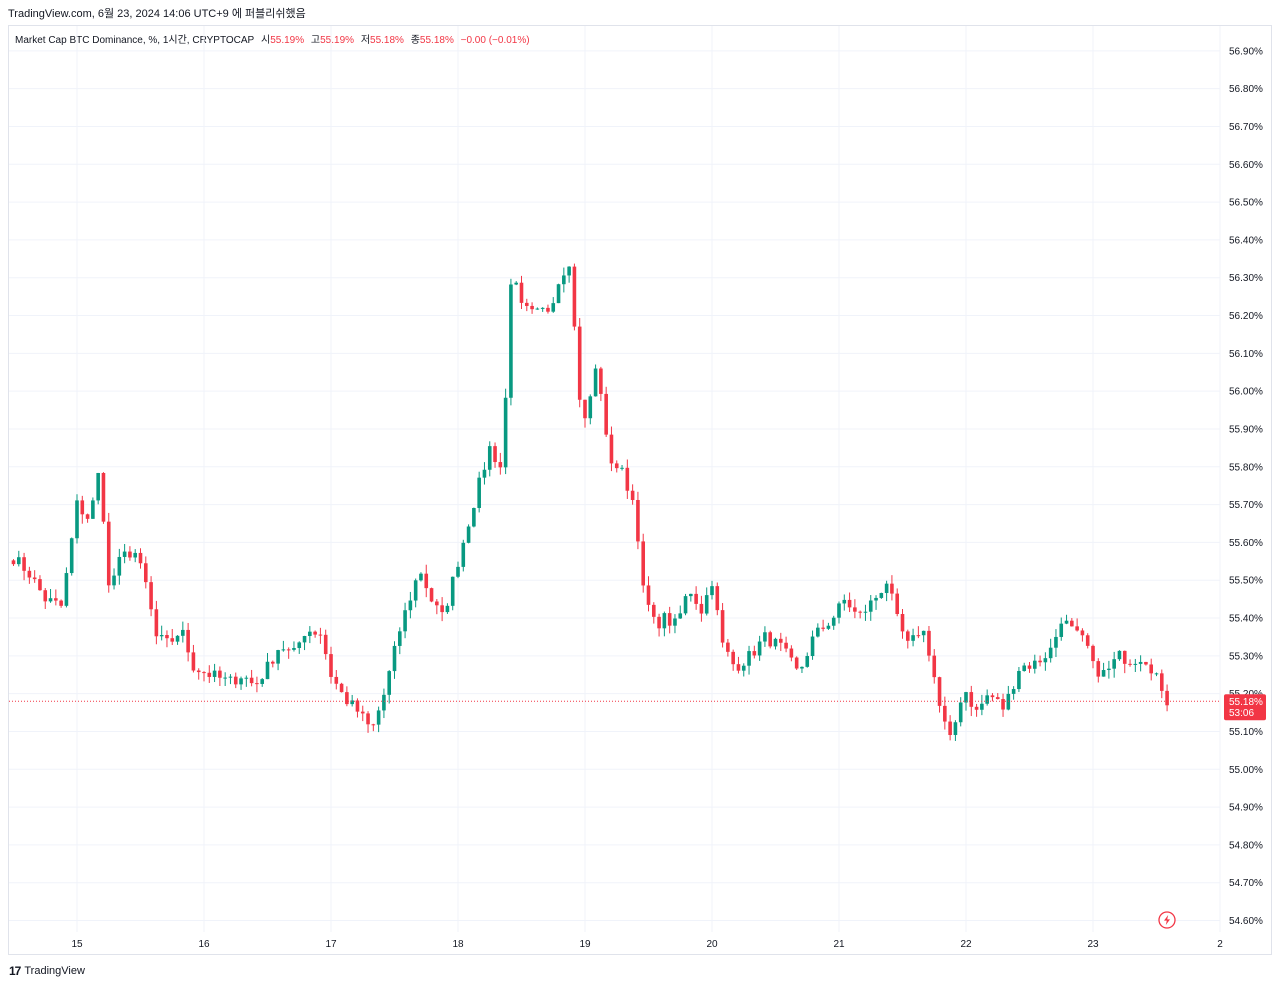 This screenshot has width=1280, height=987. I want to click on y-tick-label: 55.50%, so click(1246, 581).